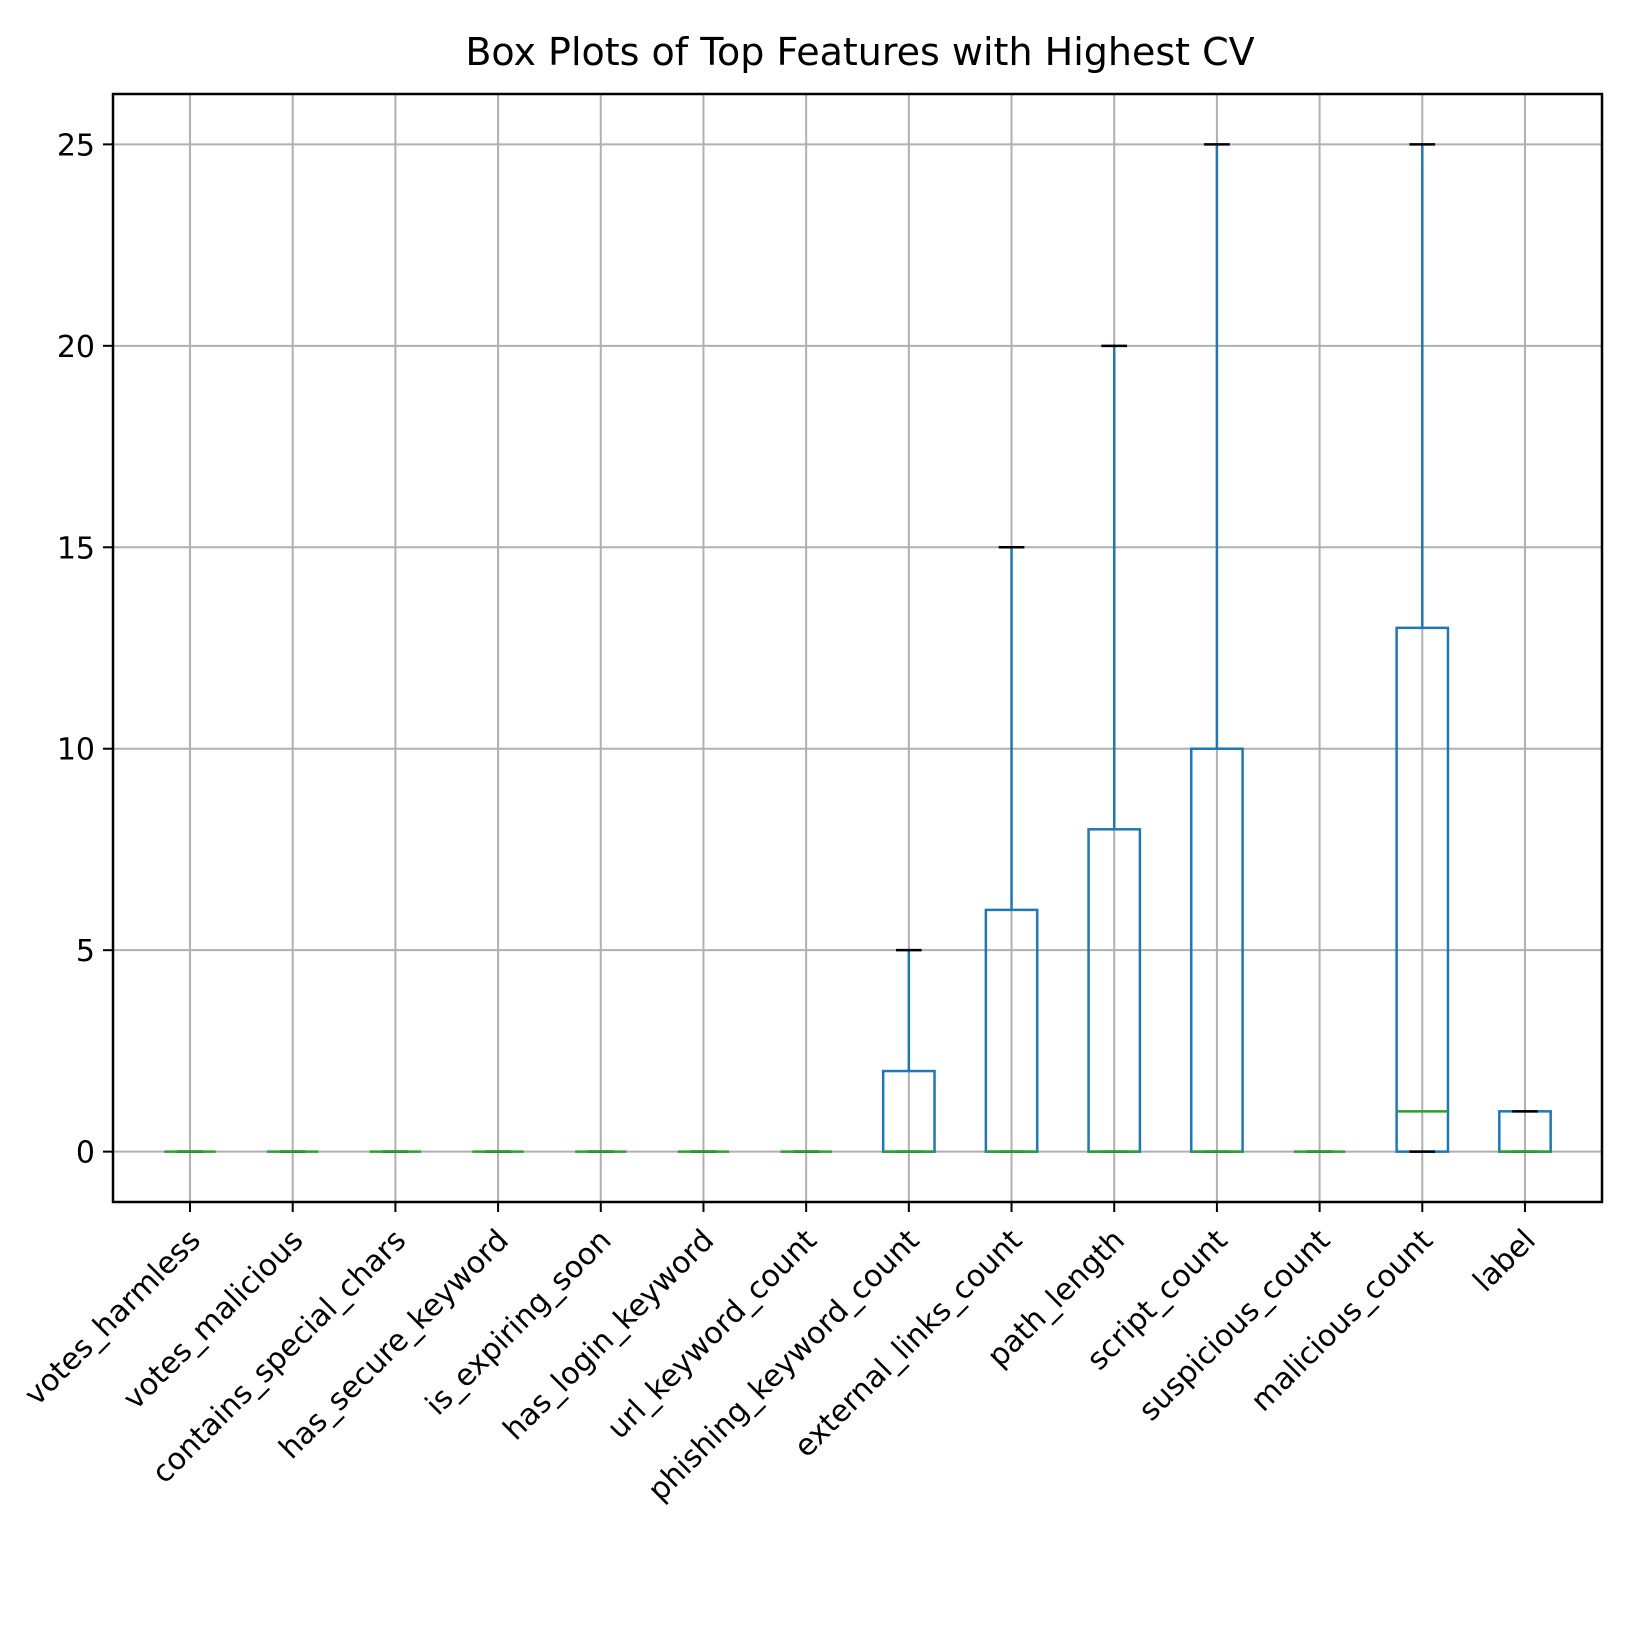 This screenshot has width=1630, height=1651. What do you see at coordinates (1342, 1321) in the screenshot?
I see `x-tick-label: malicious_count` at bounding box center [1342, 1321].